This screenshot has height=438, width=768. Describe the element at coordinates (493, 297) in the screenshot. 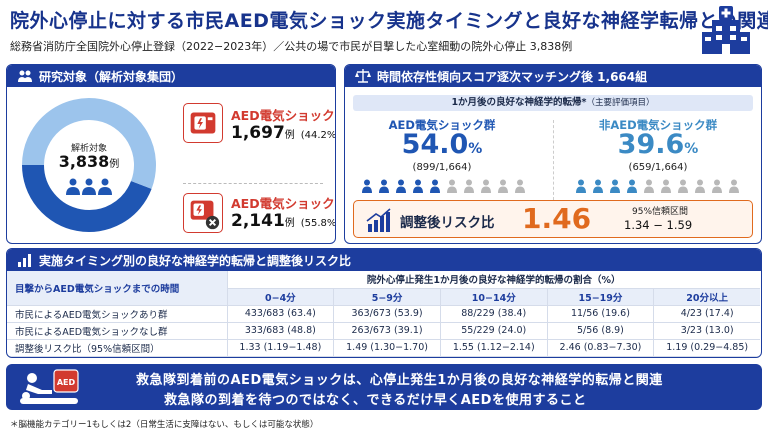

I see `category-2: 10−14分` at that location.